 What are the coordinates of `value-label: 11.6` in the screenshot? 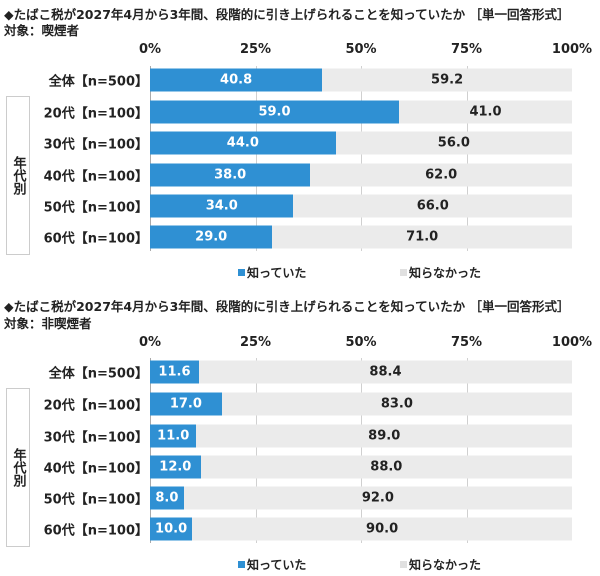 It's located at (174, 372).